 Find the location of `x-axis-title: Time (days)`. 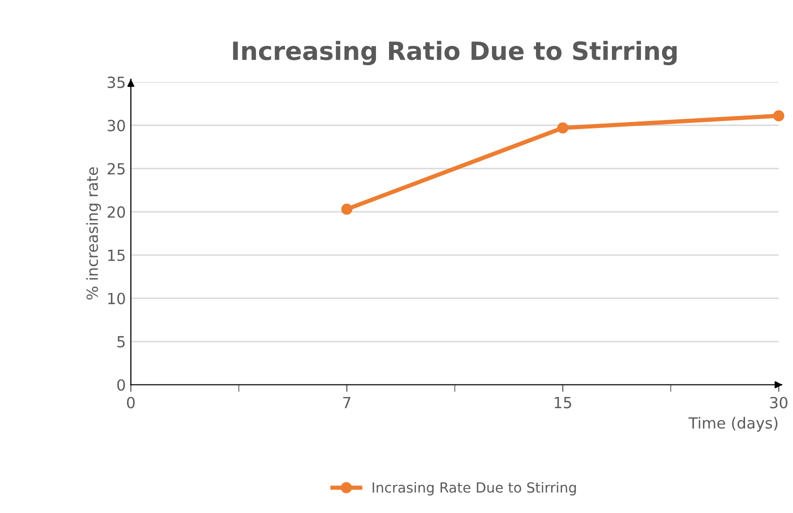

x-axis-title: Time (days) is located at coordinates (733, 424).